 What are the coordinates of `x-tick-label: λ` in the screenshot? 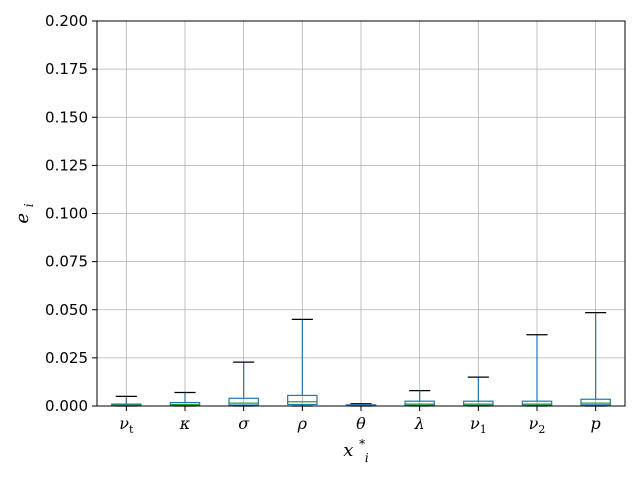 It's located at (419, 423).